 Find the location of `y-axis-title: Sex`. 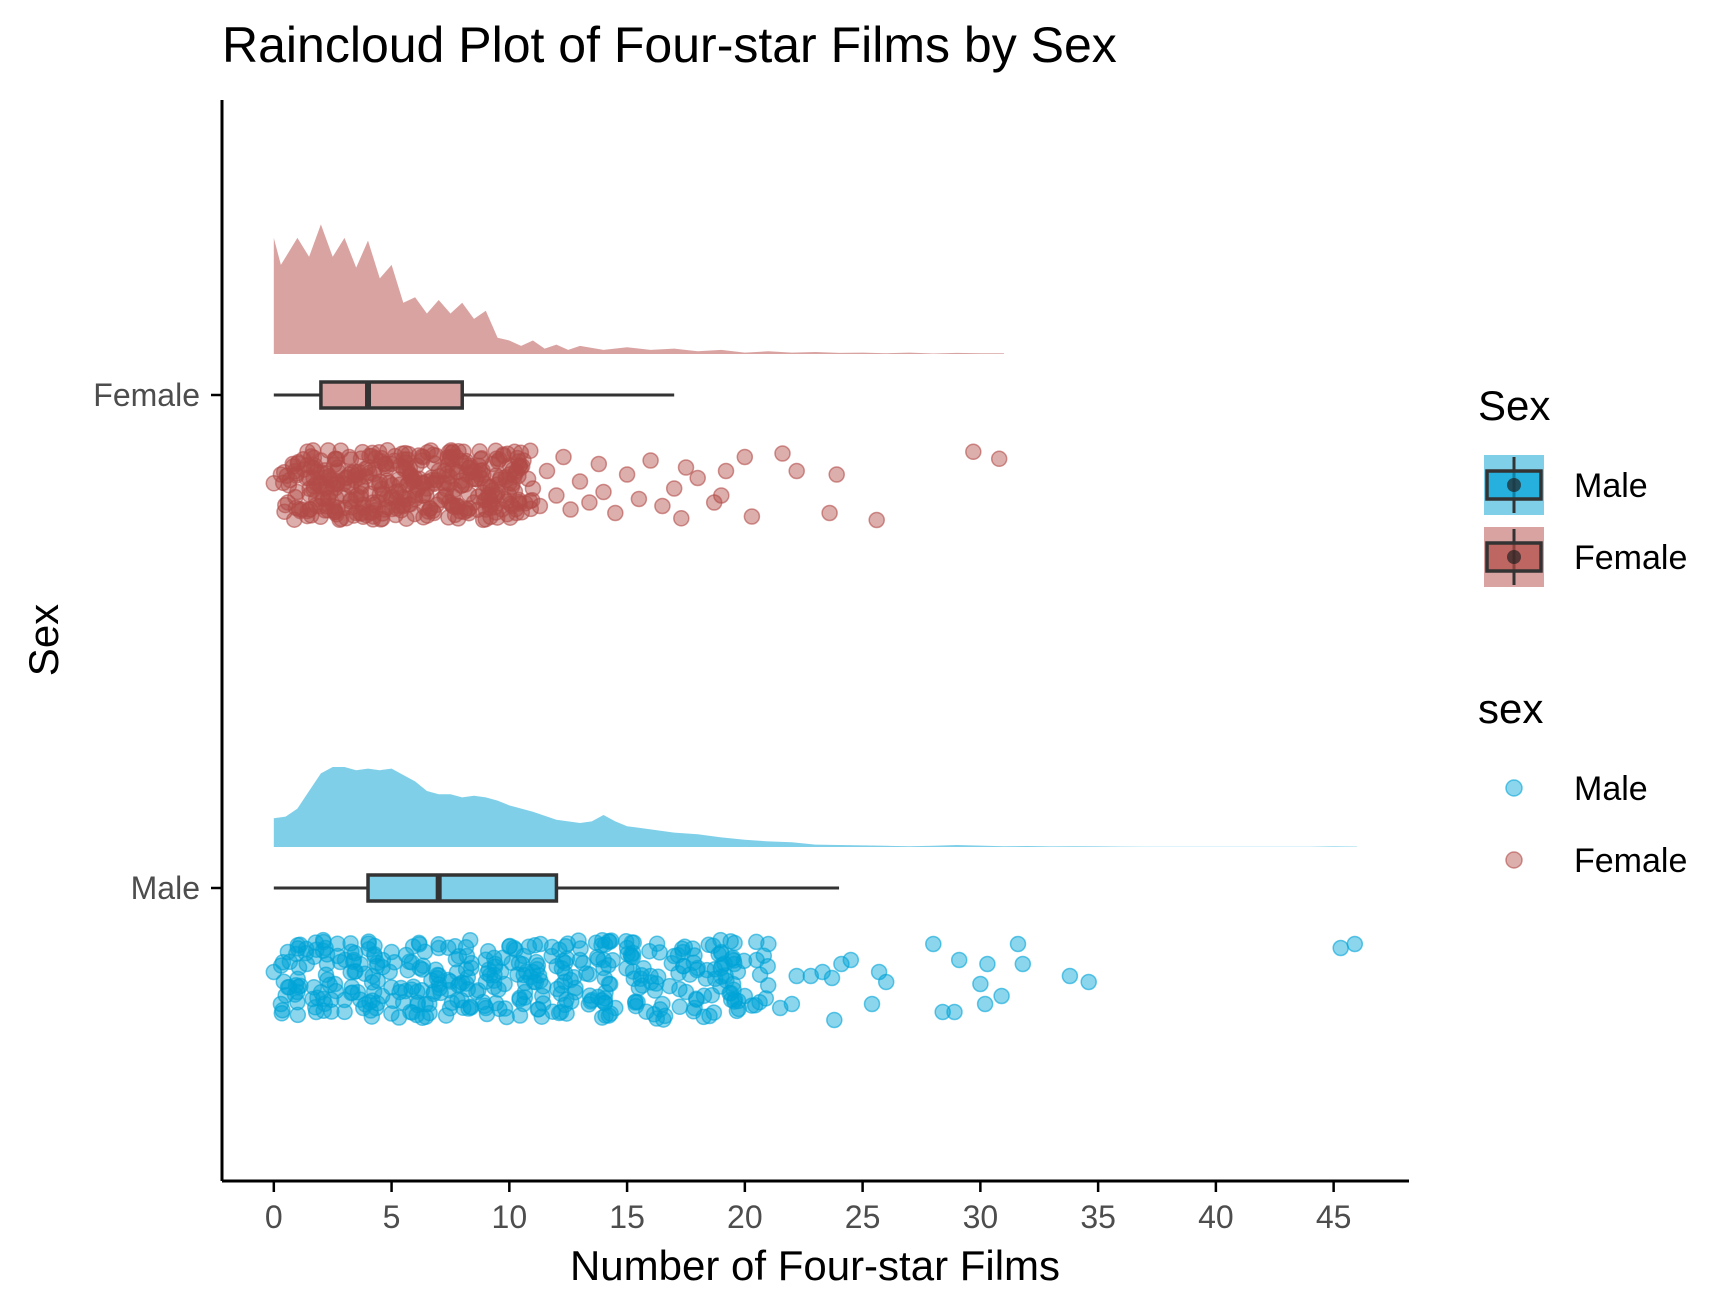

y-axis-title: Sex is located at coordinates (43, 640).